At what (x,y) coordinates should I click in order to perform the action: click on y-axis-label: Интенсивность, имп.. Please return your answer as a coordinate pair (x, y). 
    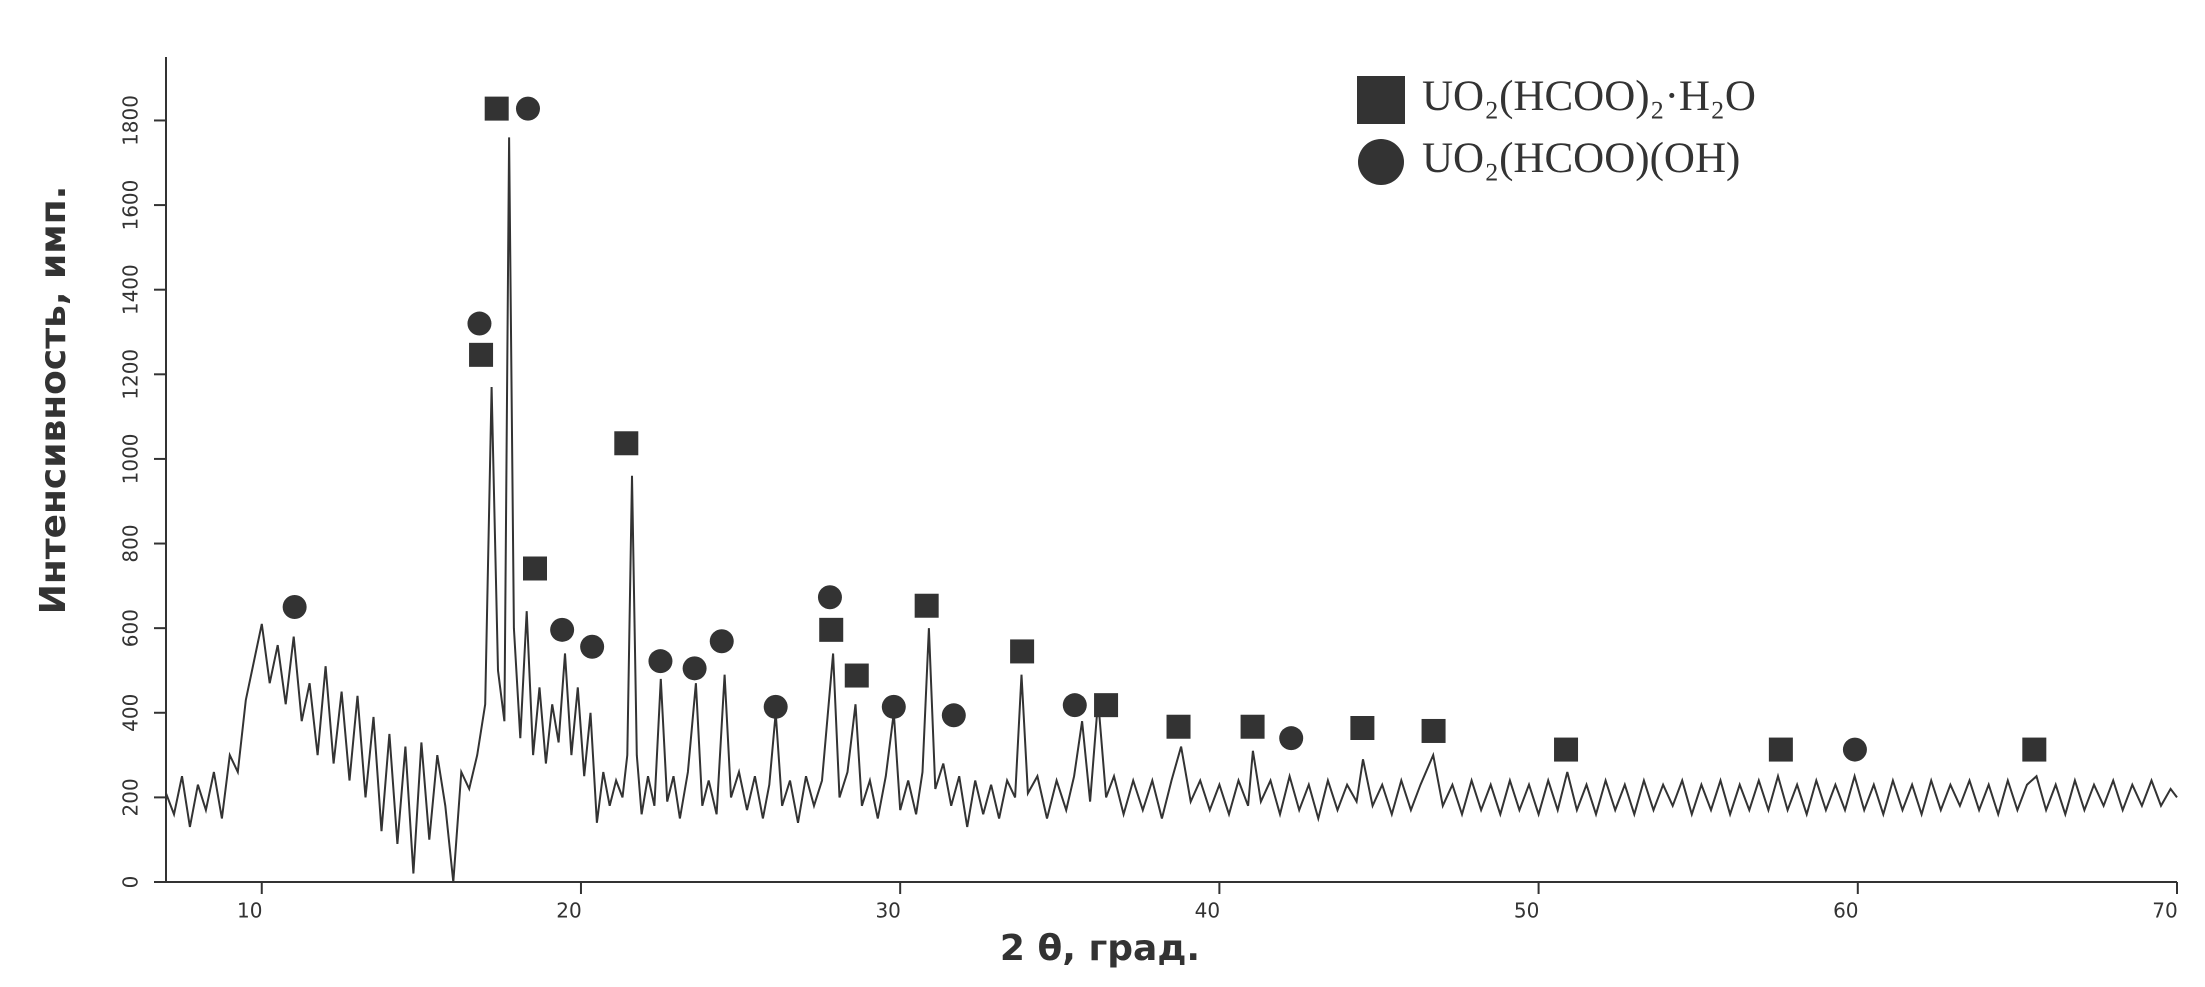
    Looking at the image, I should click on (53, 400).